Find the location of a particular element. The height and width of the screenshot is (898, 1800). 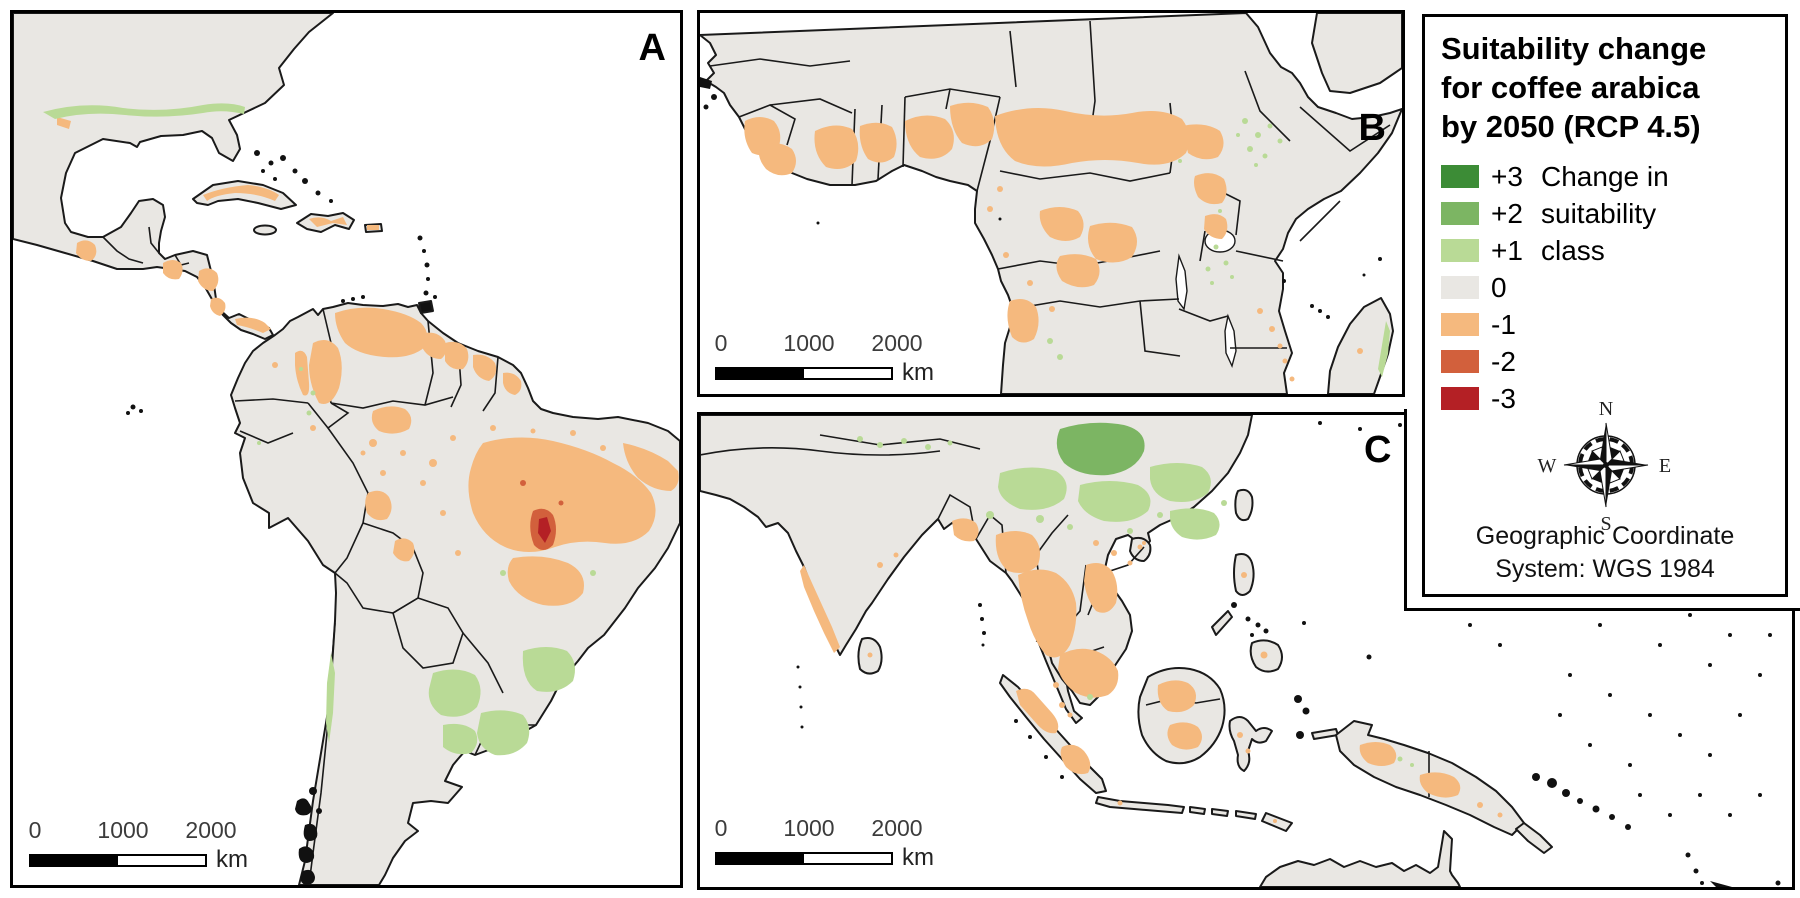

panel-b-scalebar: 0 1000 2000 km is located at coordinates (834, 358).